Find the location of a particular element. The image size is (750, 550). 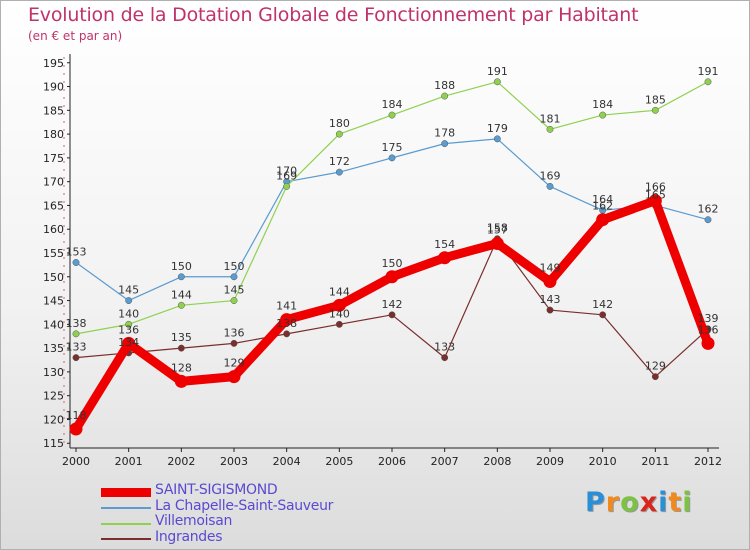

y-tick-label: 190 is located at coordinates (53, 87).